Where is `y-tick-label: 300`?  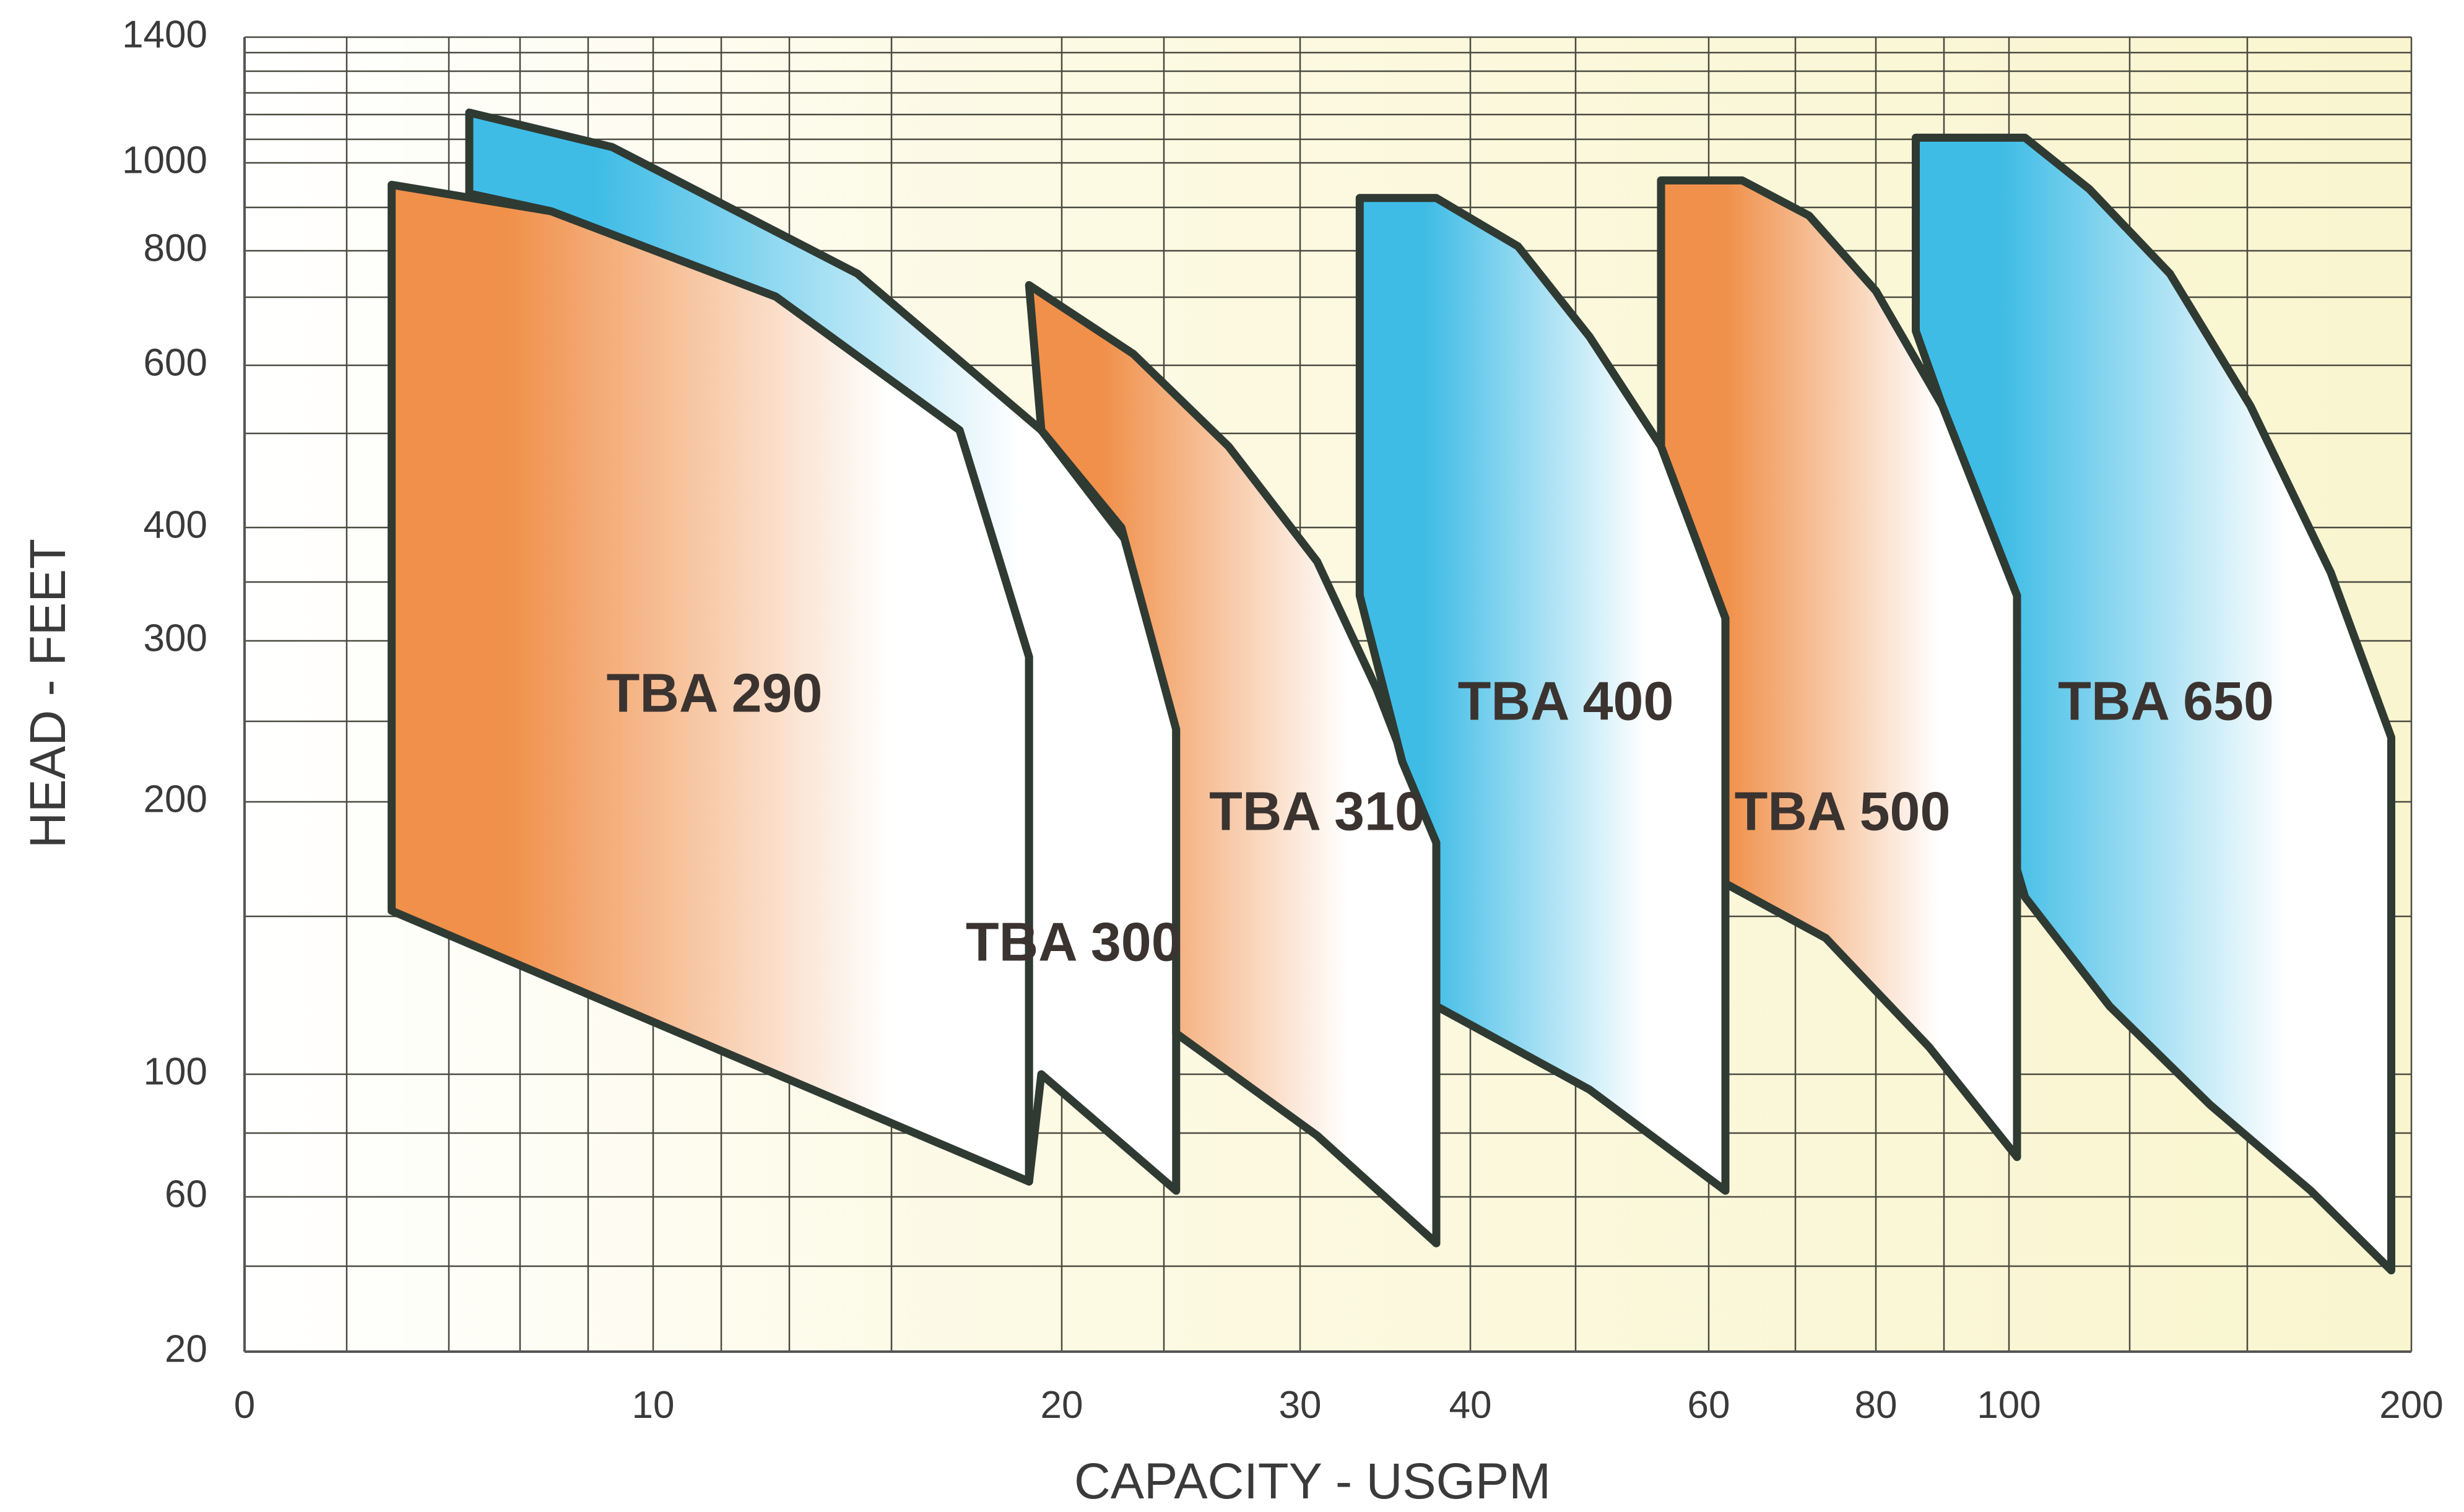
y-tick-label: 300 is located at coordinates (175, 638).